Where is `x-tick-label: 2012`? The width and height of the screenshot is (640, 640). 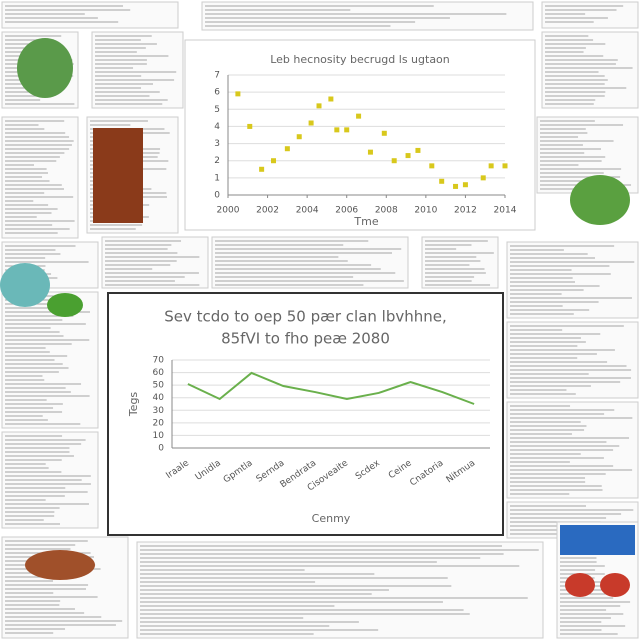 x-tick-label: 2012 is located at coordinates (465, 211).